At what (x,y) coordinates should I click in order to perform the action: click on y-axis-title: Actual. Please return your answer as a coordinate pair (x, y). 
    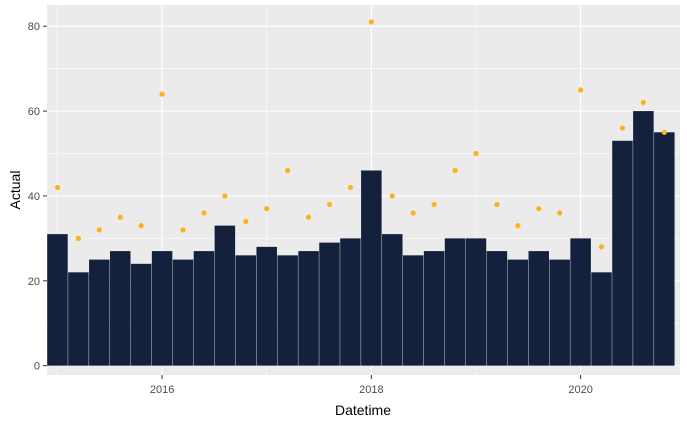
    Looking at the image, I should click on (15, 190).